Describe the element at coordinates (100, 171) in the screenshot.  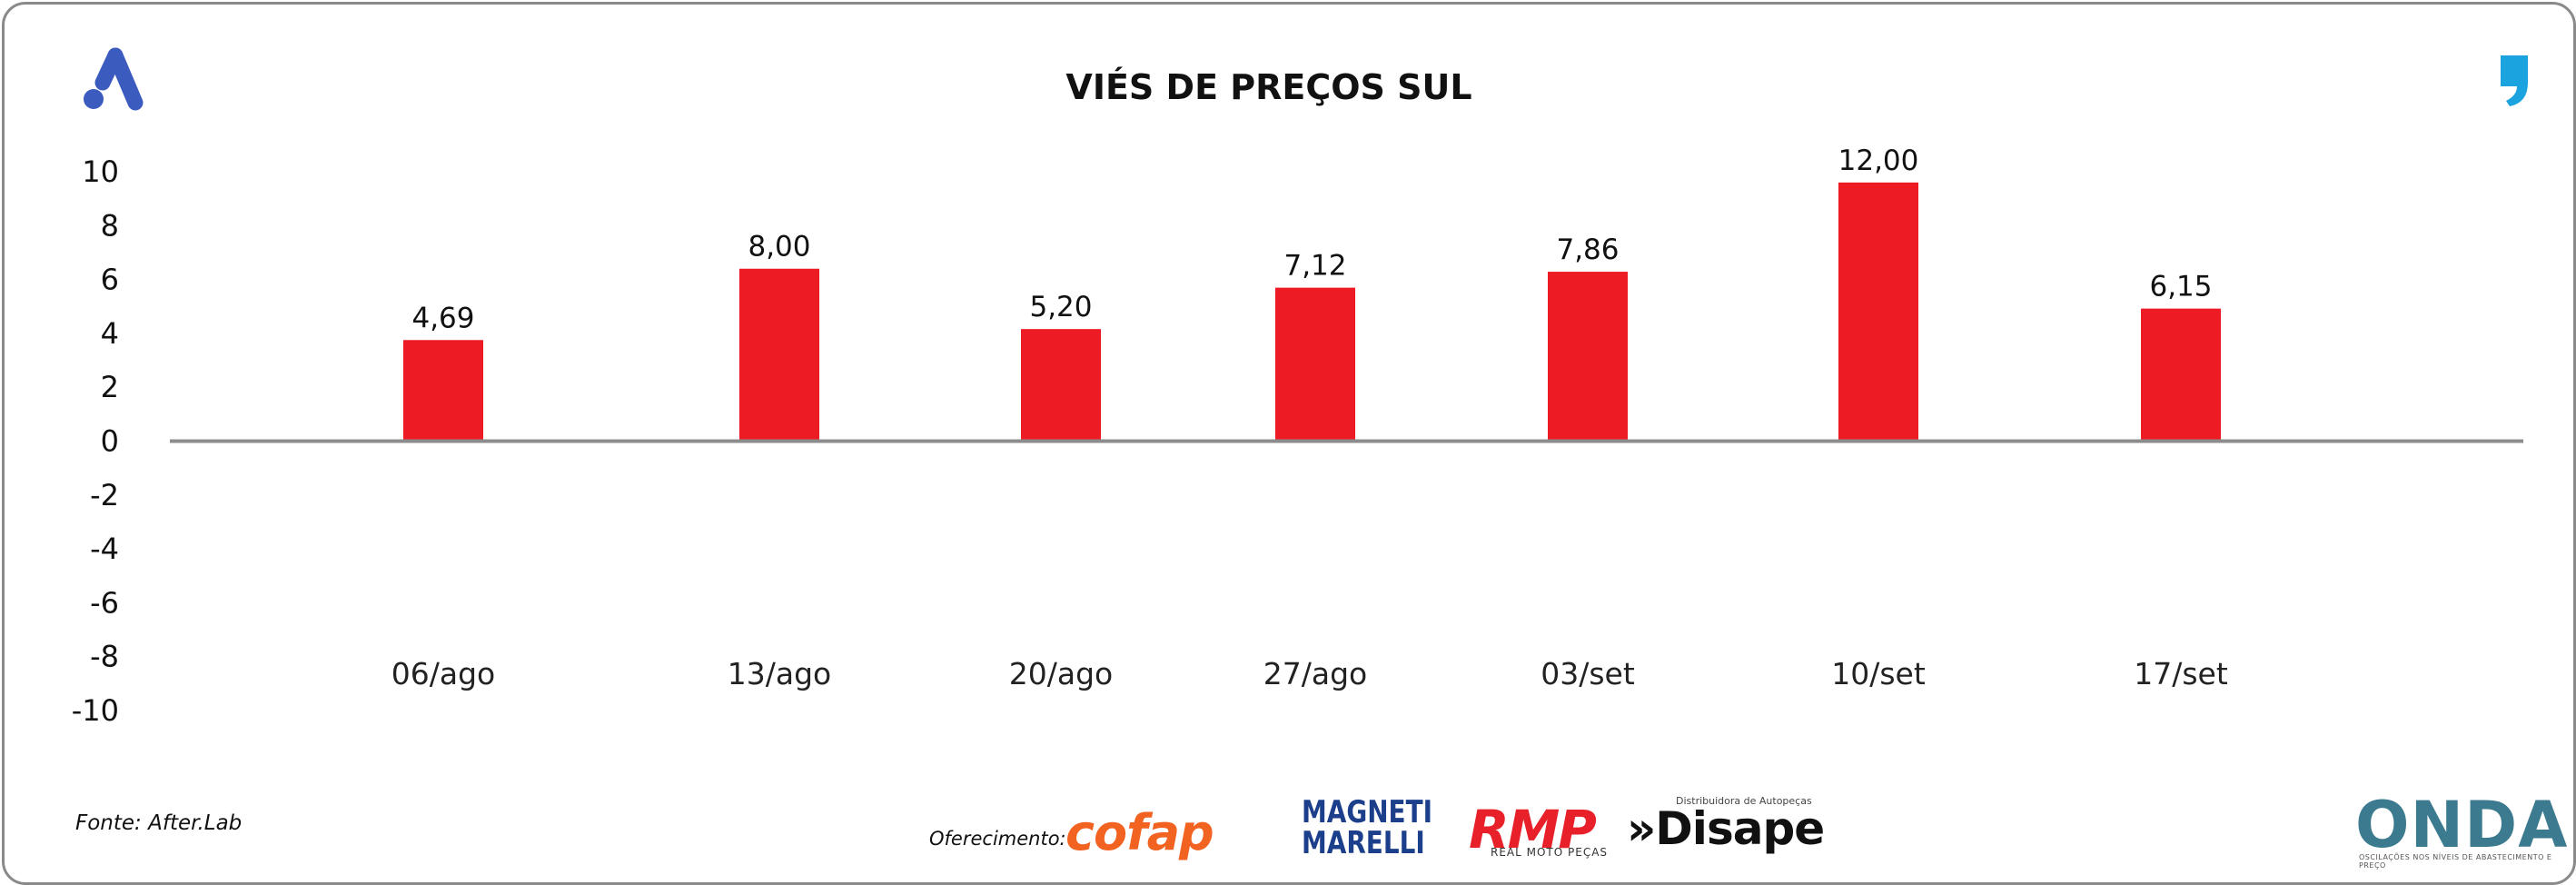
I see `y-tick-label: 10` at that location.